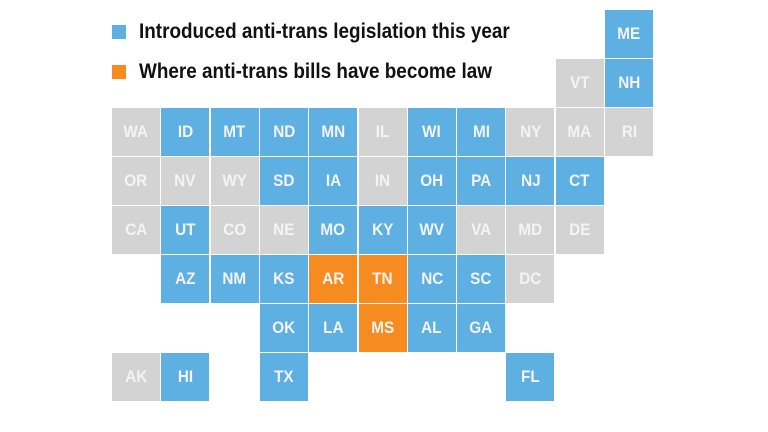  I want to click on state-tile-nm: NM, so click(234, 279).